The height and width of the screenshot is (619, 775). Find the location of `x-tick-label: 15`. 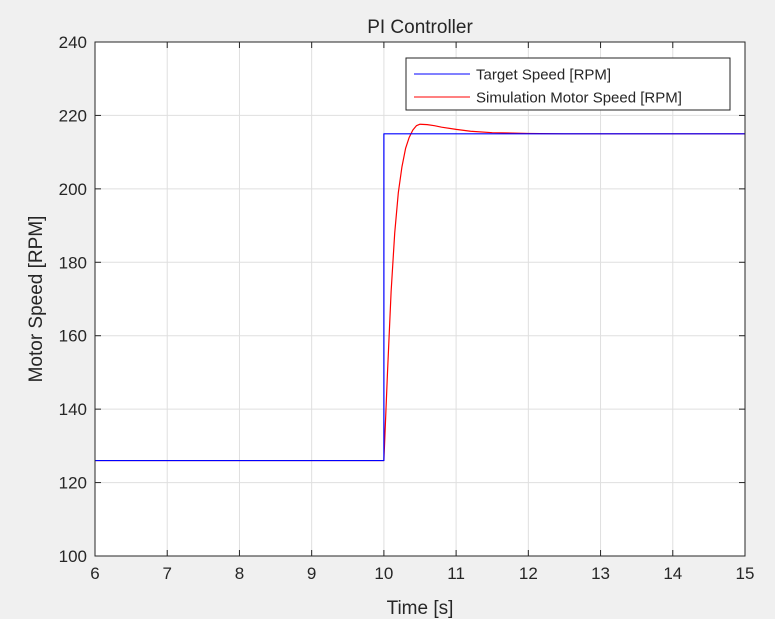

x-tick-label: 15 is located at coordinates (745, 573).